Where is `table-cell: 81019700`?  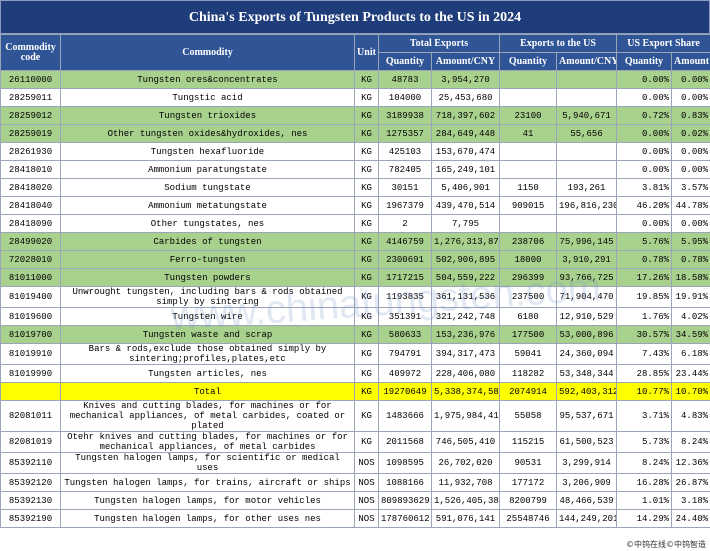
table-cell: 81019700 is located at coordinates (30, 334).